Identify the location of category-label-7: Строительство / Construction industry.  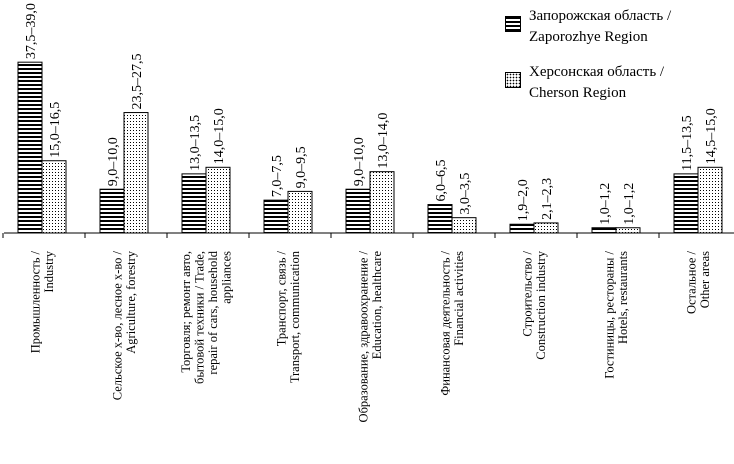
(534, 304).